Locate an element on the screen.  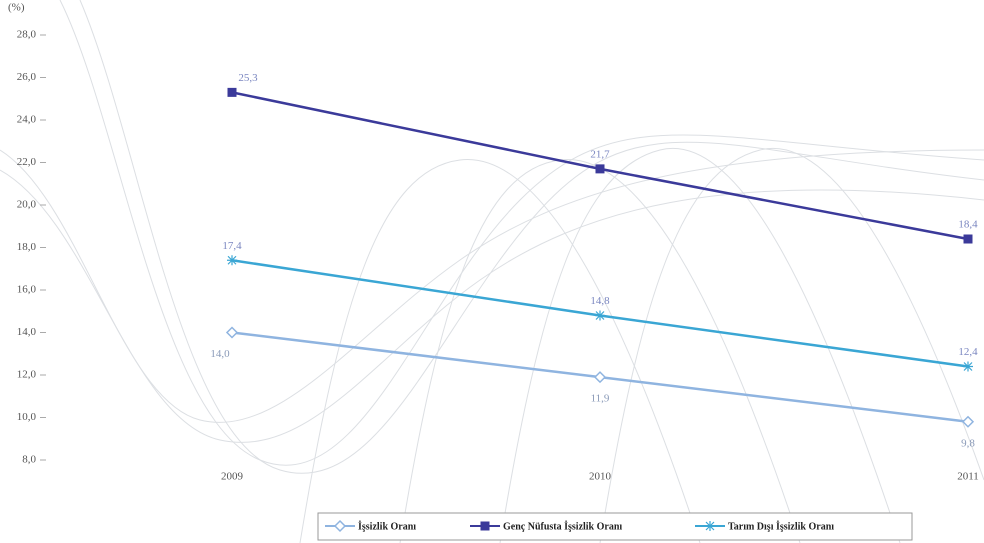
value-label: 18,4 is located at coordinates (968, 225).